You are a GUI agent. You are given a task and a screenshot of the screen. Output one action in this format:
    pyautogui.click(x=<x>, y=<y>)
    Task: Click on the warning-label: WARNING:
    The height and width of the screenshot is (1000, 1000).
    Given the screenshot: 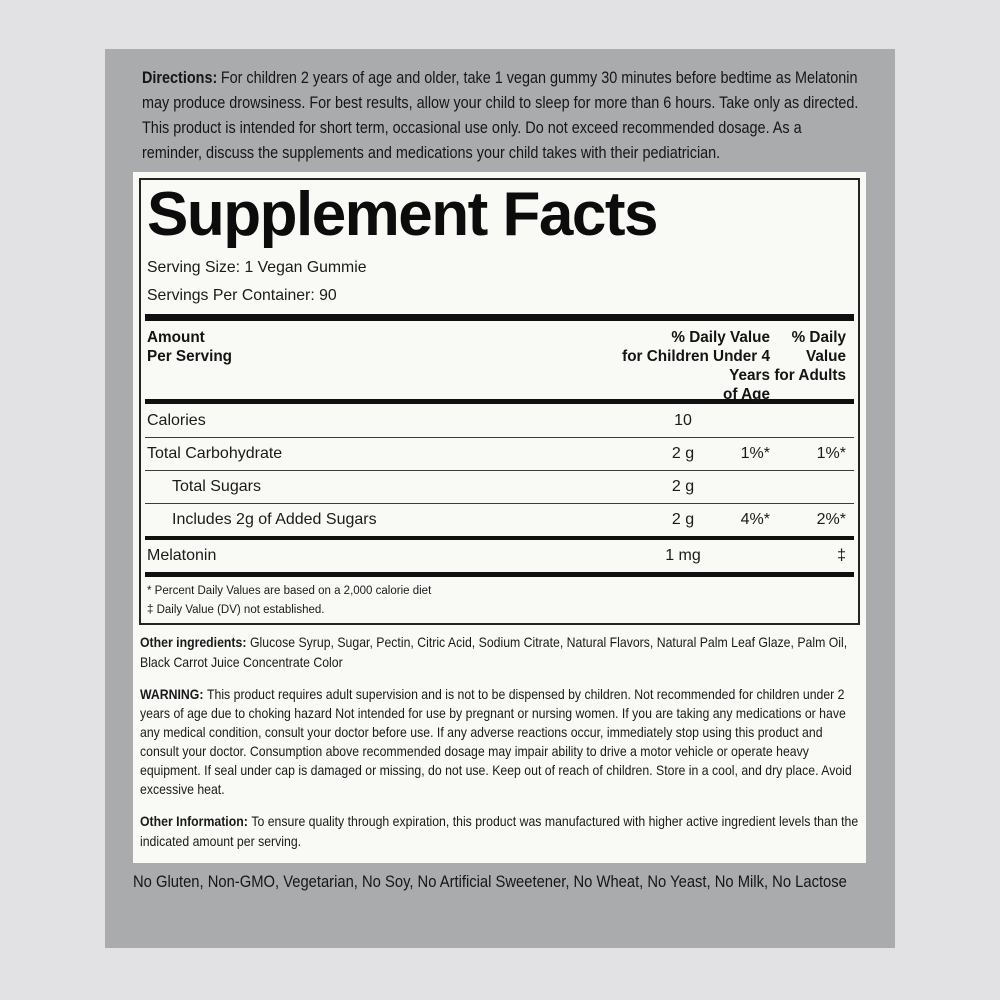 What is the action you would take?
    pyautogui.click(x=172, y=694)
    